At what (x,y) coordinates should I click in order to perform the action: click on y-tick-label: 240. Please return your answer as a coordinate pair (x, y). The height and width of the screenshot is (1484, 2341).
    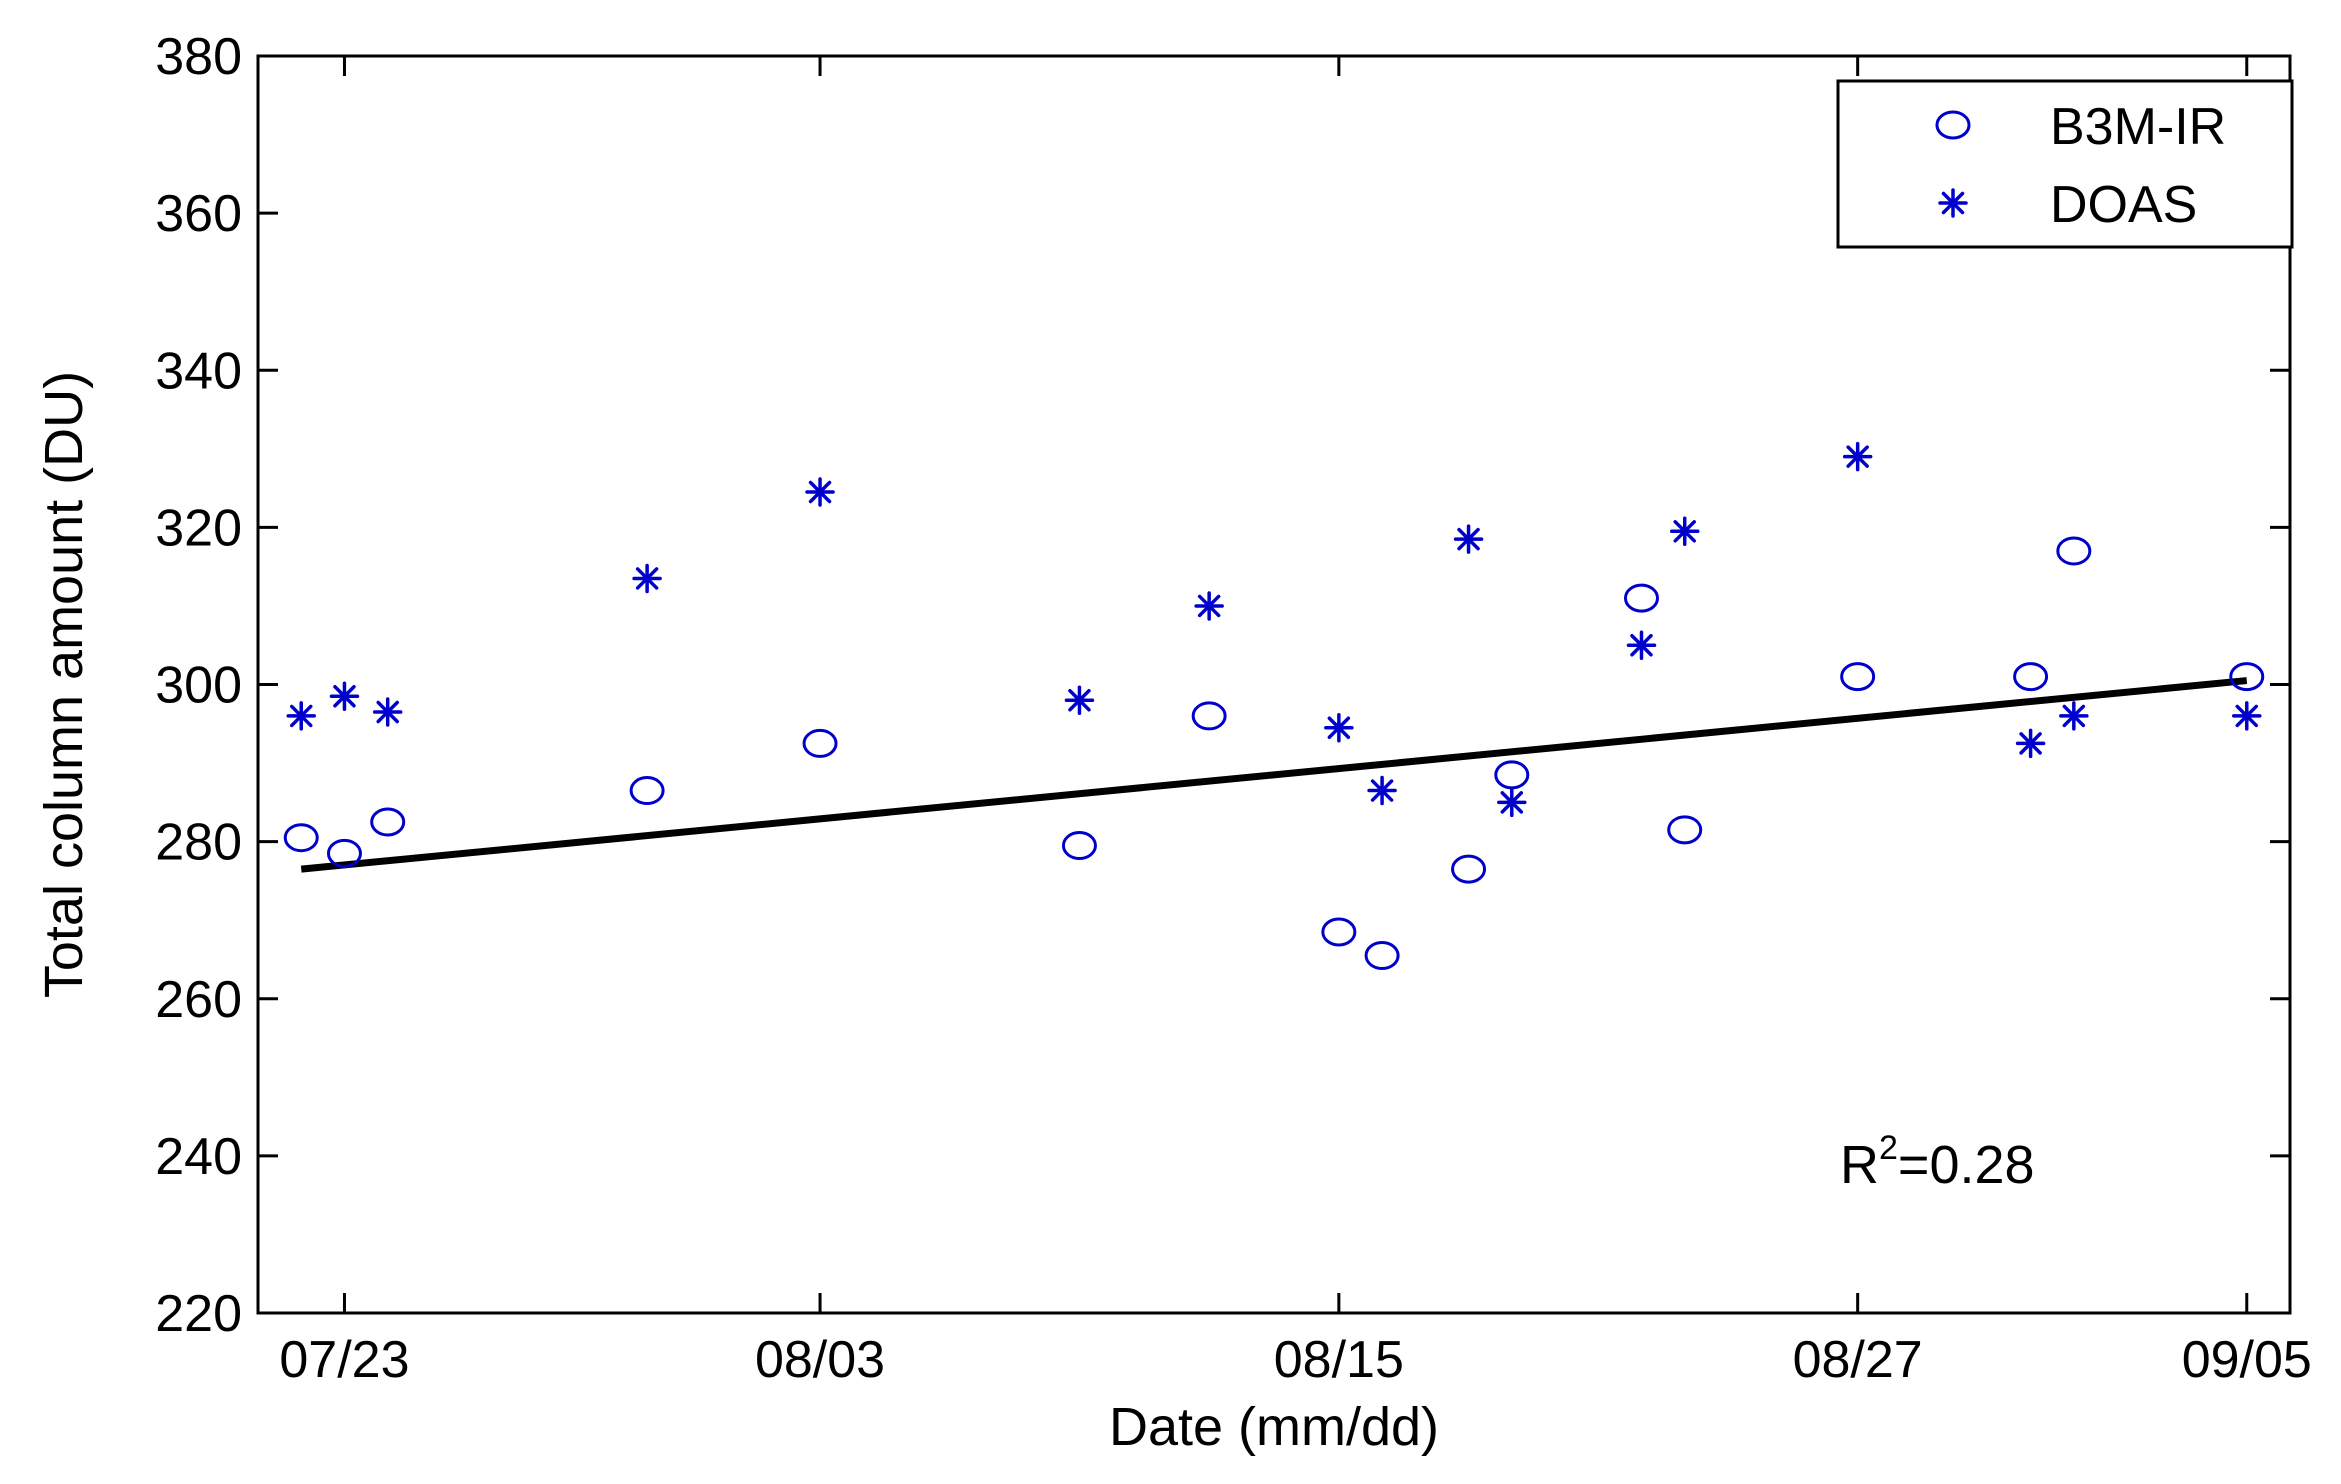
    Looking at the image, I should click on (198, 1157).